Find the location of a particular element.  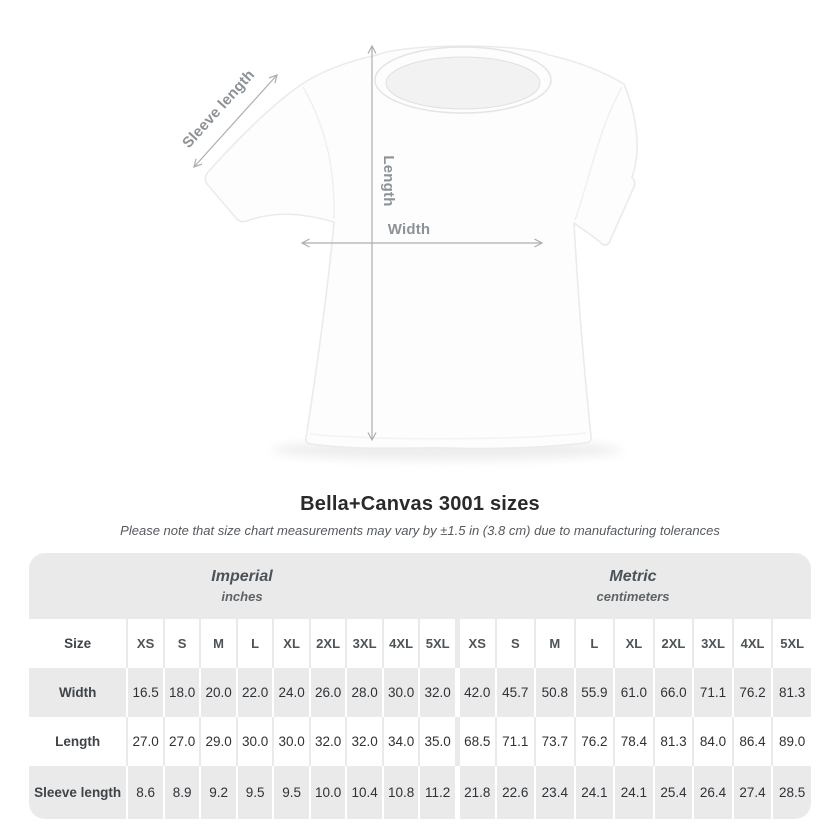

sleeve-length-arrow is located at coordinates (235, 121).